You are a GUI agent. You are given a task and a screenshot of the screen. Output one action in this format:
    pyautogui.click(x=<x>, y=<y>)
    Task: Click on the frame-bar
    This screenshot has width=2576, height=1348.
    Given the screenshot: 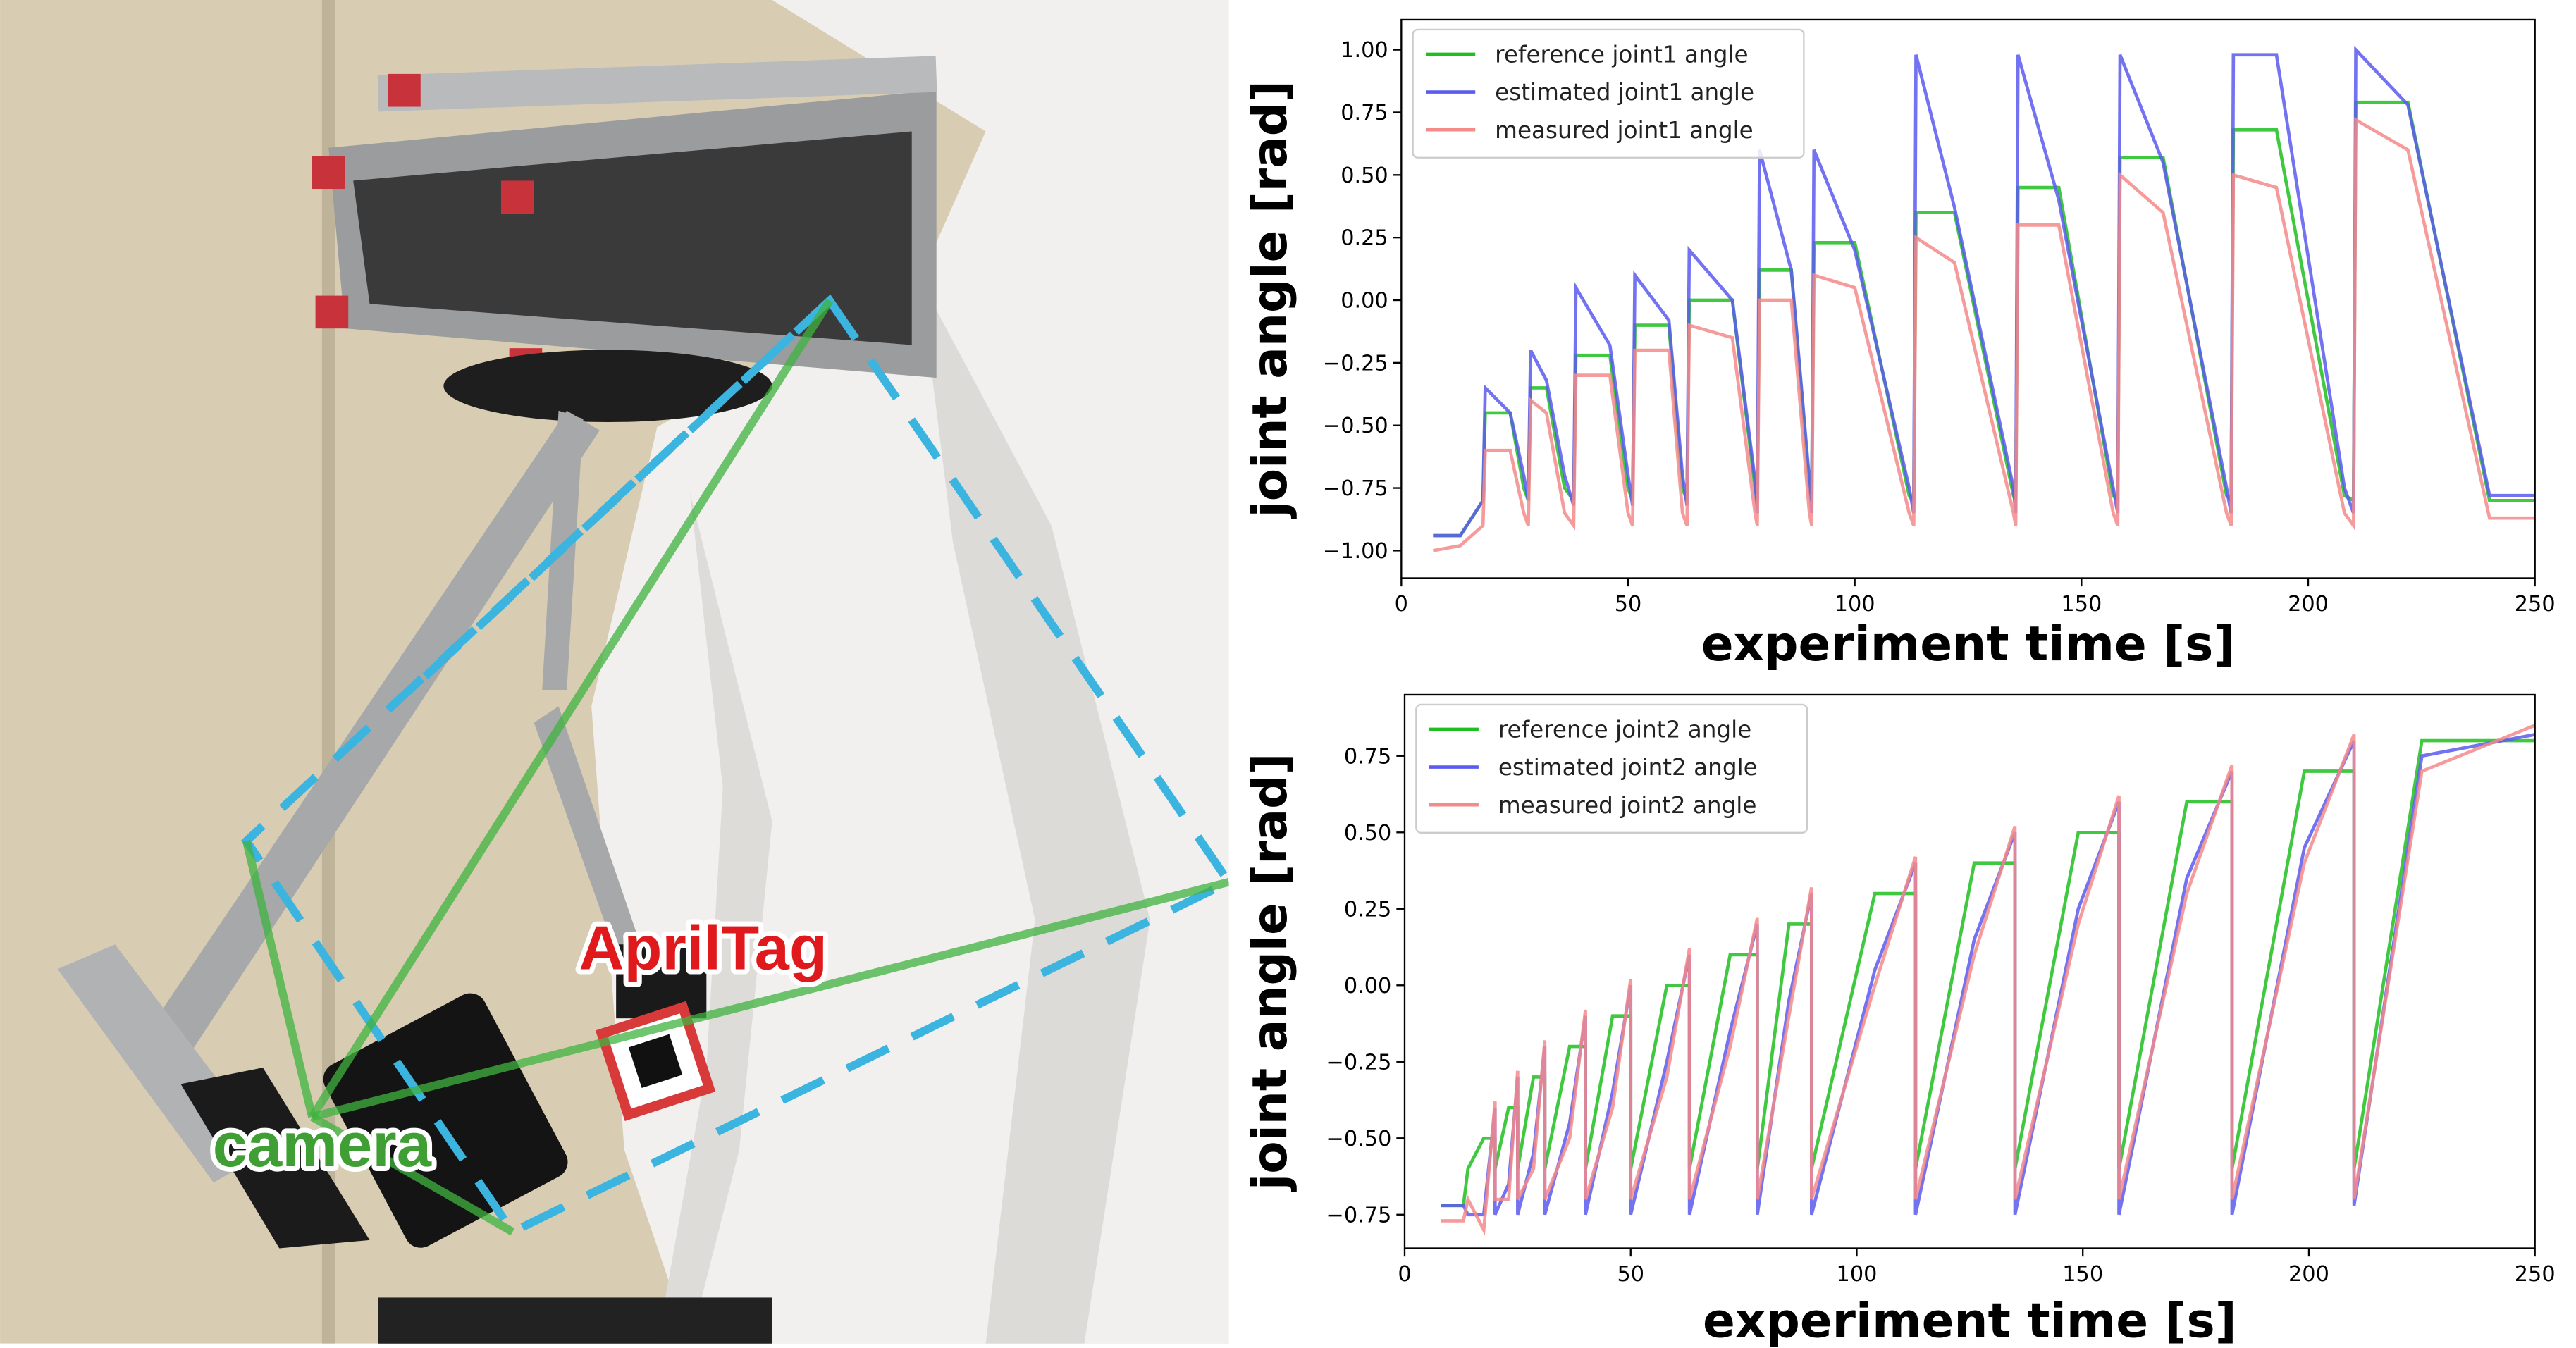 What is the action you would take?
    pyautogui.click(x=657, y=84)
    